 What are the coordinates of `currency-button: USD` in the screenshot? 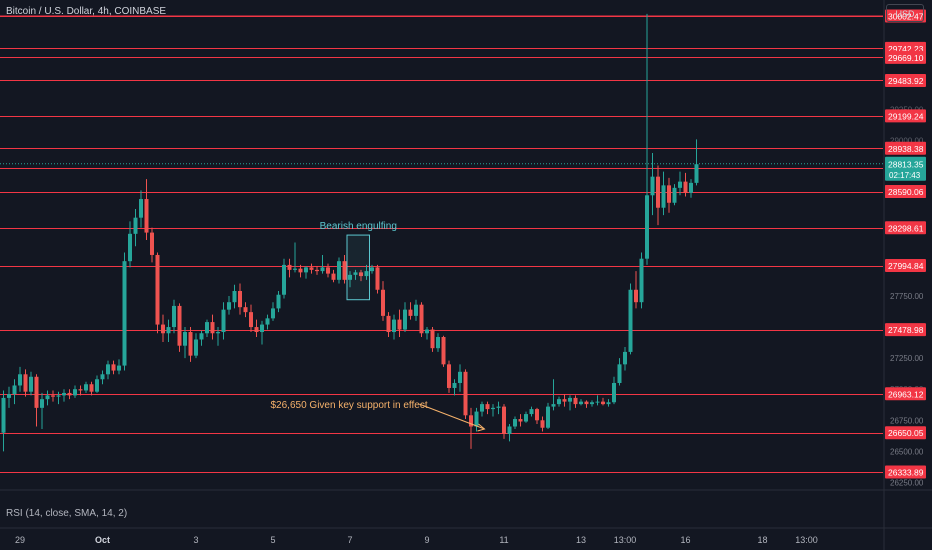 It's located at (905, 13).